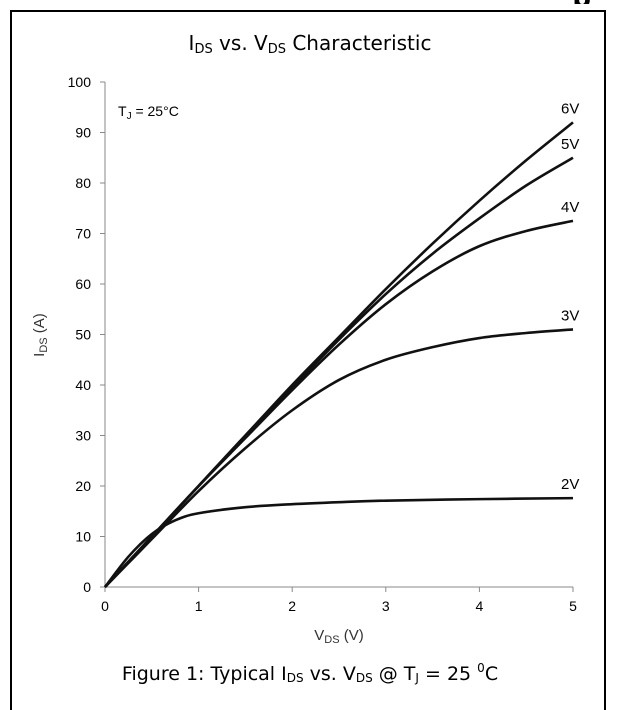  Describe the element at coordinates (570, 296) in the screenshot. I see `series-labels-group: 2V 3V 4V 5V 6V` at that location.